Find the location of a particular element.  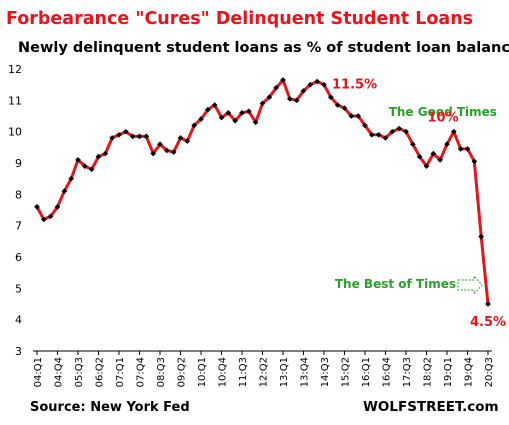

y-tick-label: 5 is located at coordinates (18, 288).